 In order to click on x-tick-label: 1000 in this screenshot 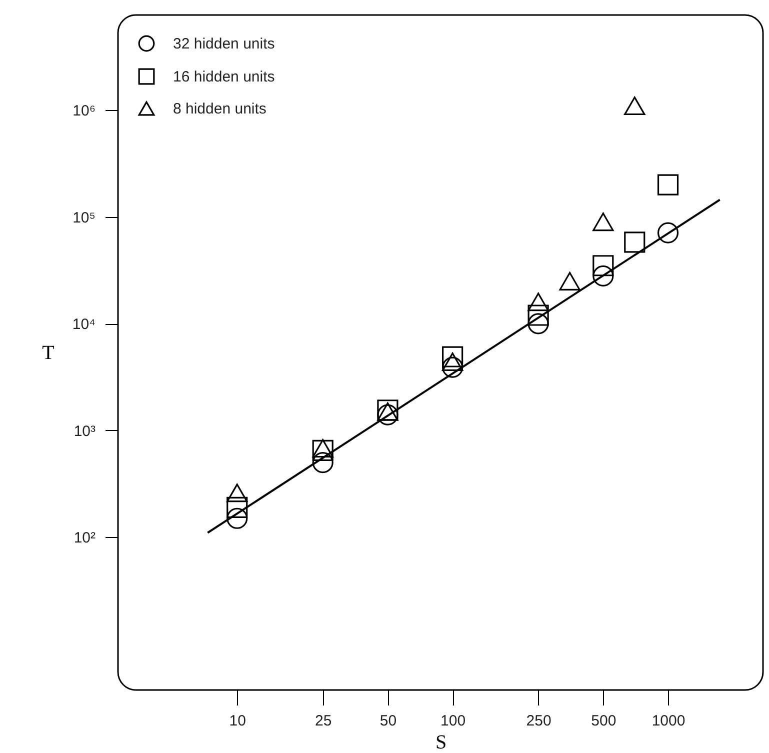, I will do `click(669, 721)`.